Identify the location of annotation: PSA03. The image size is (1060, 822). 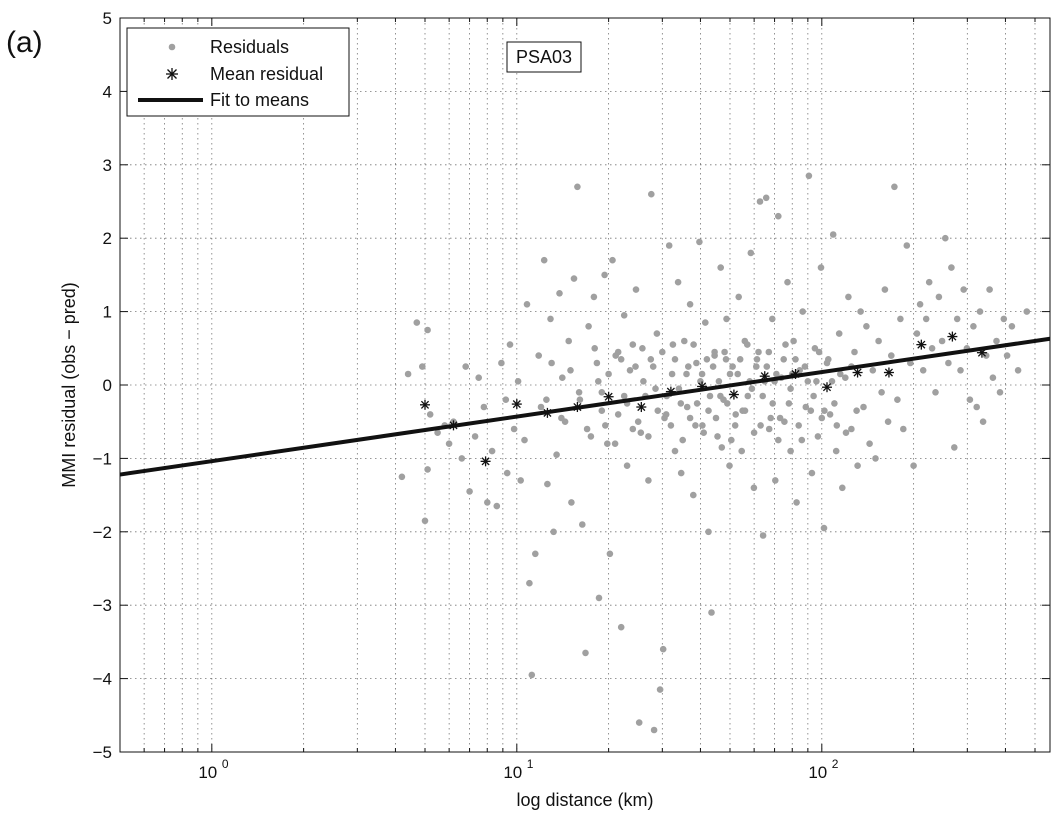
(544, 57).